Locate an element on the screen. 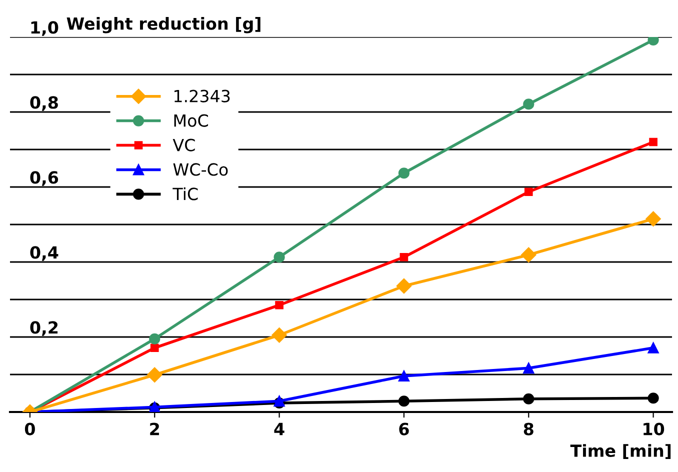 This screenshot has width=678, height=472. x-axis-title: Time [min] is located at coordinates (620, 451).